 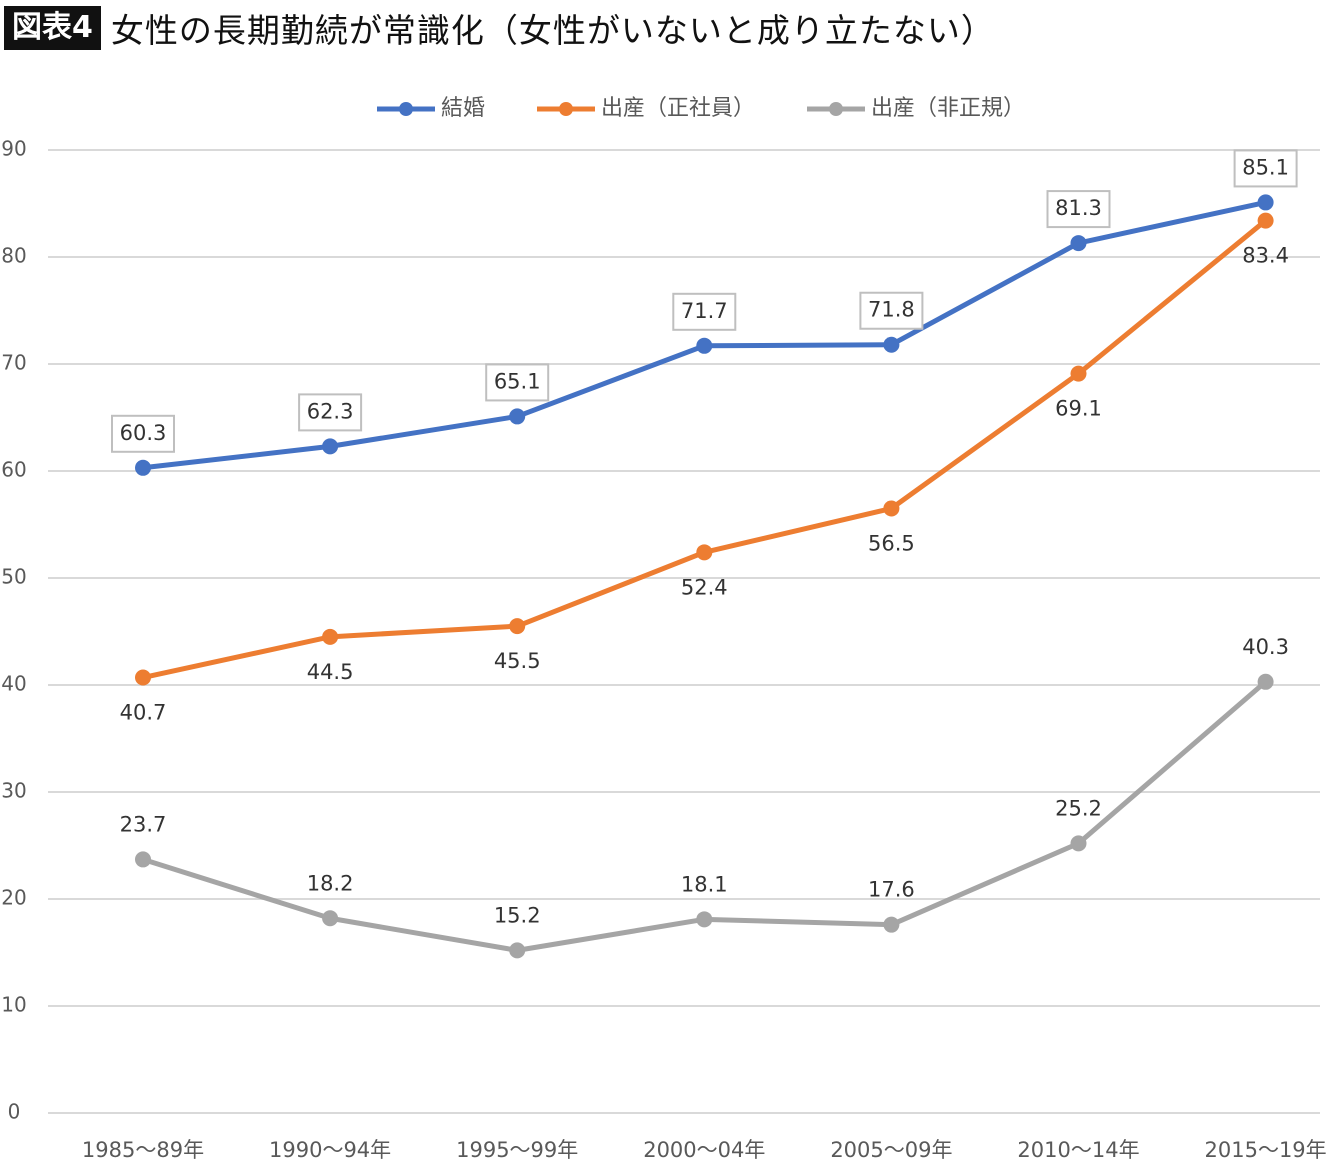 I want to click on x-tick-label-4: 2005～09年, so click(x=891, y=1150).